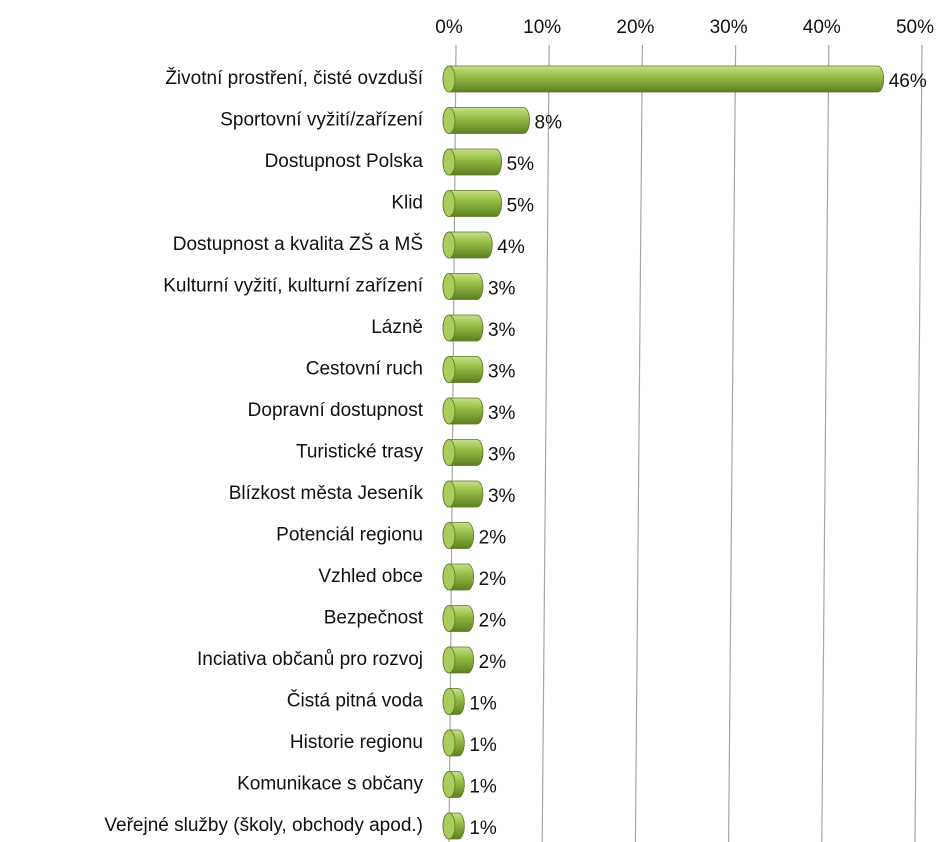  What do you see at coordinates (294, 78) in the screenshot?
I see `y-tick-label: Životní prostření, čisté ovzduší` at bounding box center [294, 78].